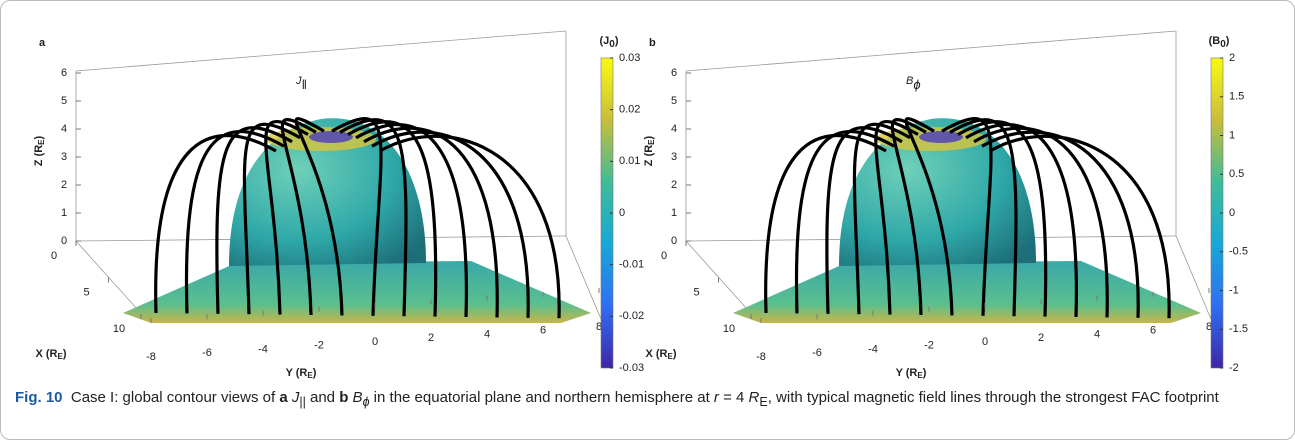 This screenshot has height=440, width=1295. I want to click on y-tick-label: 4, so click(1097, 334).